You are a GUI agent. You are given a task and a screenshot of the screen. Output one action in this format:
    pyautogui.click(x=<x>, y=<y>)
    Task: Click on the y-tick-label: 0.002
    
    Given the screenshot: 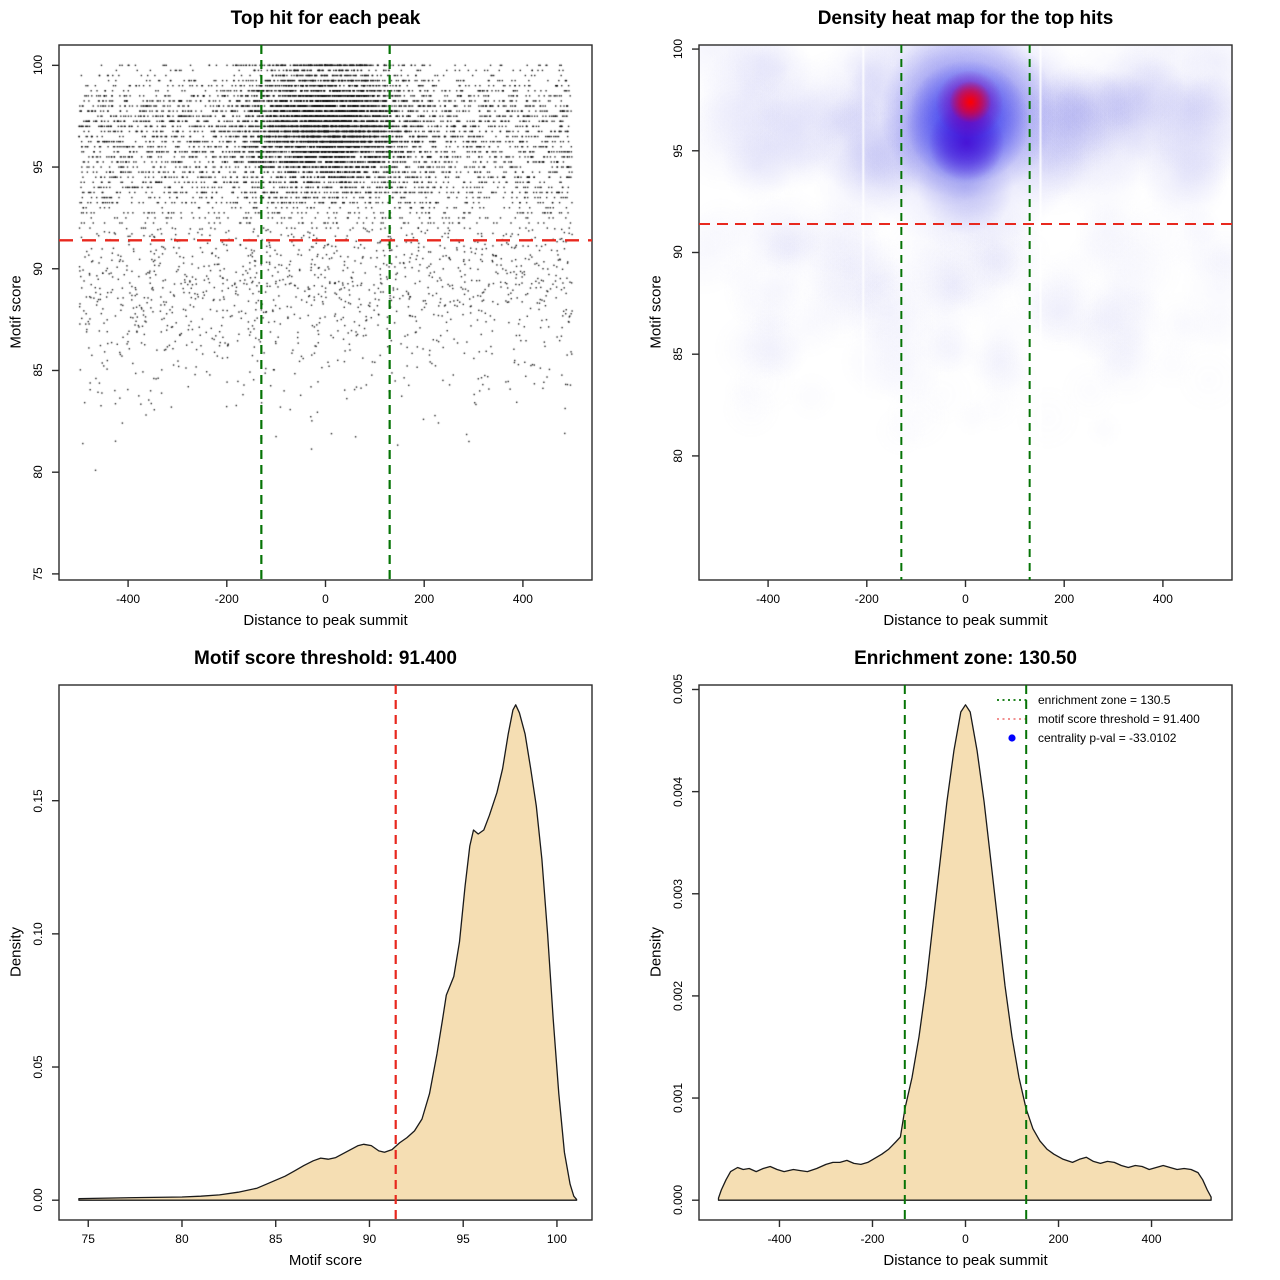 What is the action you would take?
    pyautogui.click(x=678, y=995)
    